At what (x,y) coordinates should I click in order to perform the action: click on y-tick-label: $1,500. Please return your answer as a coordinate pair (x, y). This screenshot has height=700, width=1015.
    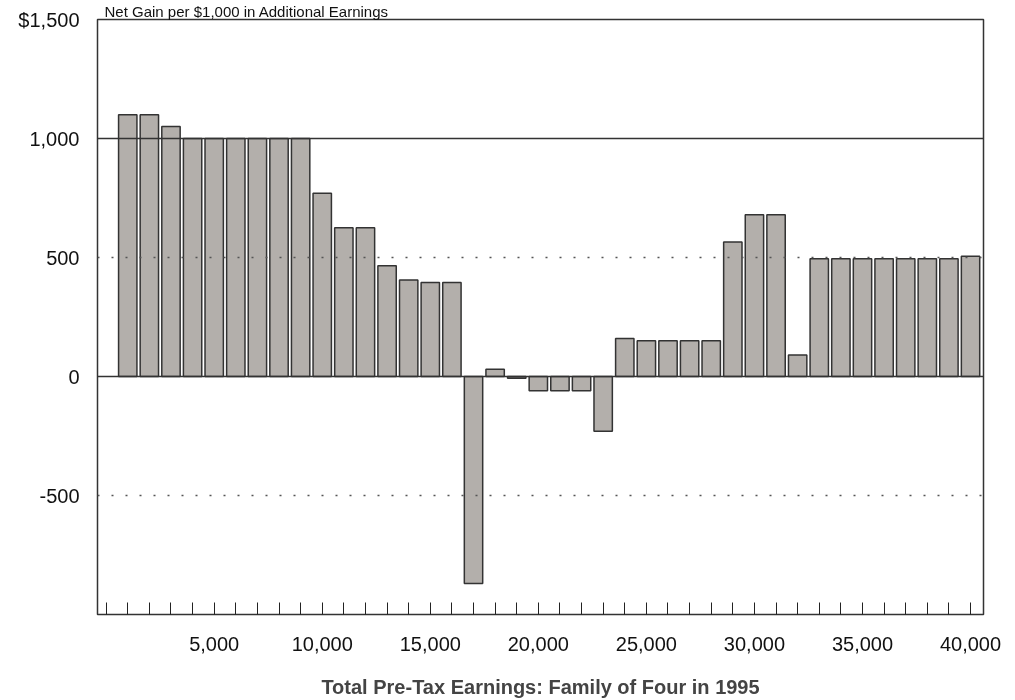
    Looking at the image, I should click on (49, 19).